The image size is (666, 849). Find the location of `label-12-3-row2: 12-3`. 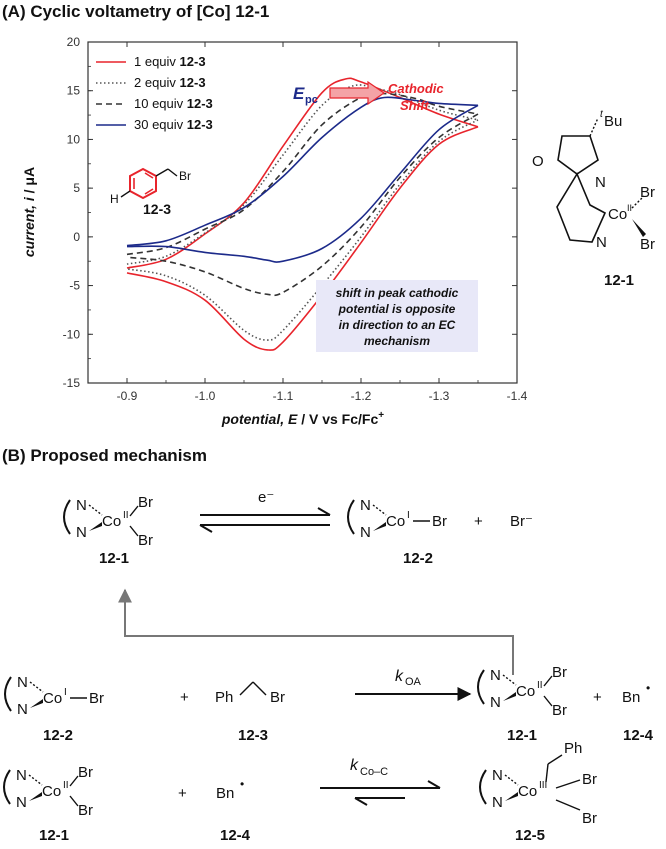

label-12-3-row2: 12-3 is located at coordinates (253, 735).